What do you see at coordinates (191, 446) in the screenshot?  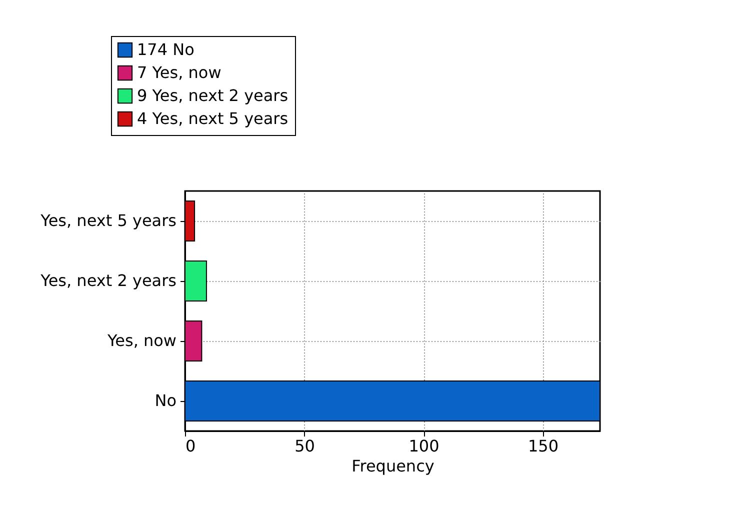 I see `x-tick-label: 0` at bounding box center [191, 446].